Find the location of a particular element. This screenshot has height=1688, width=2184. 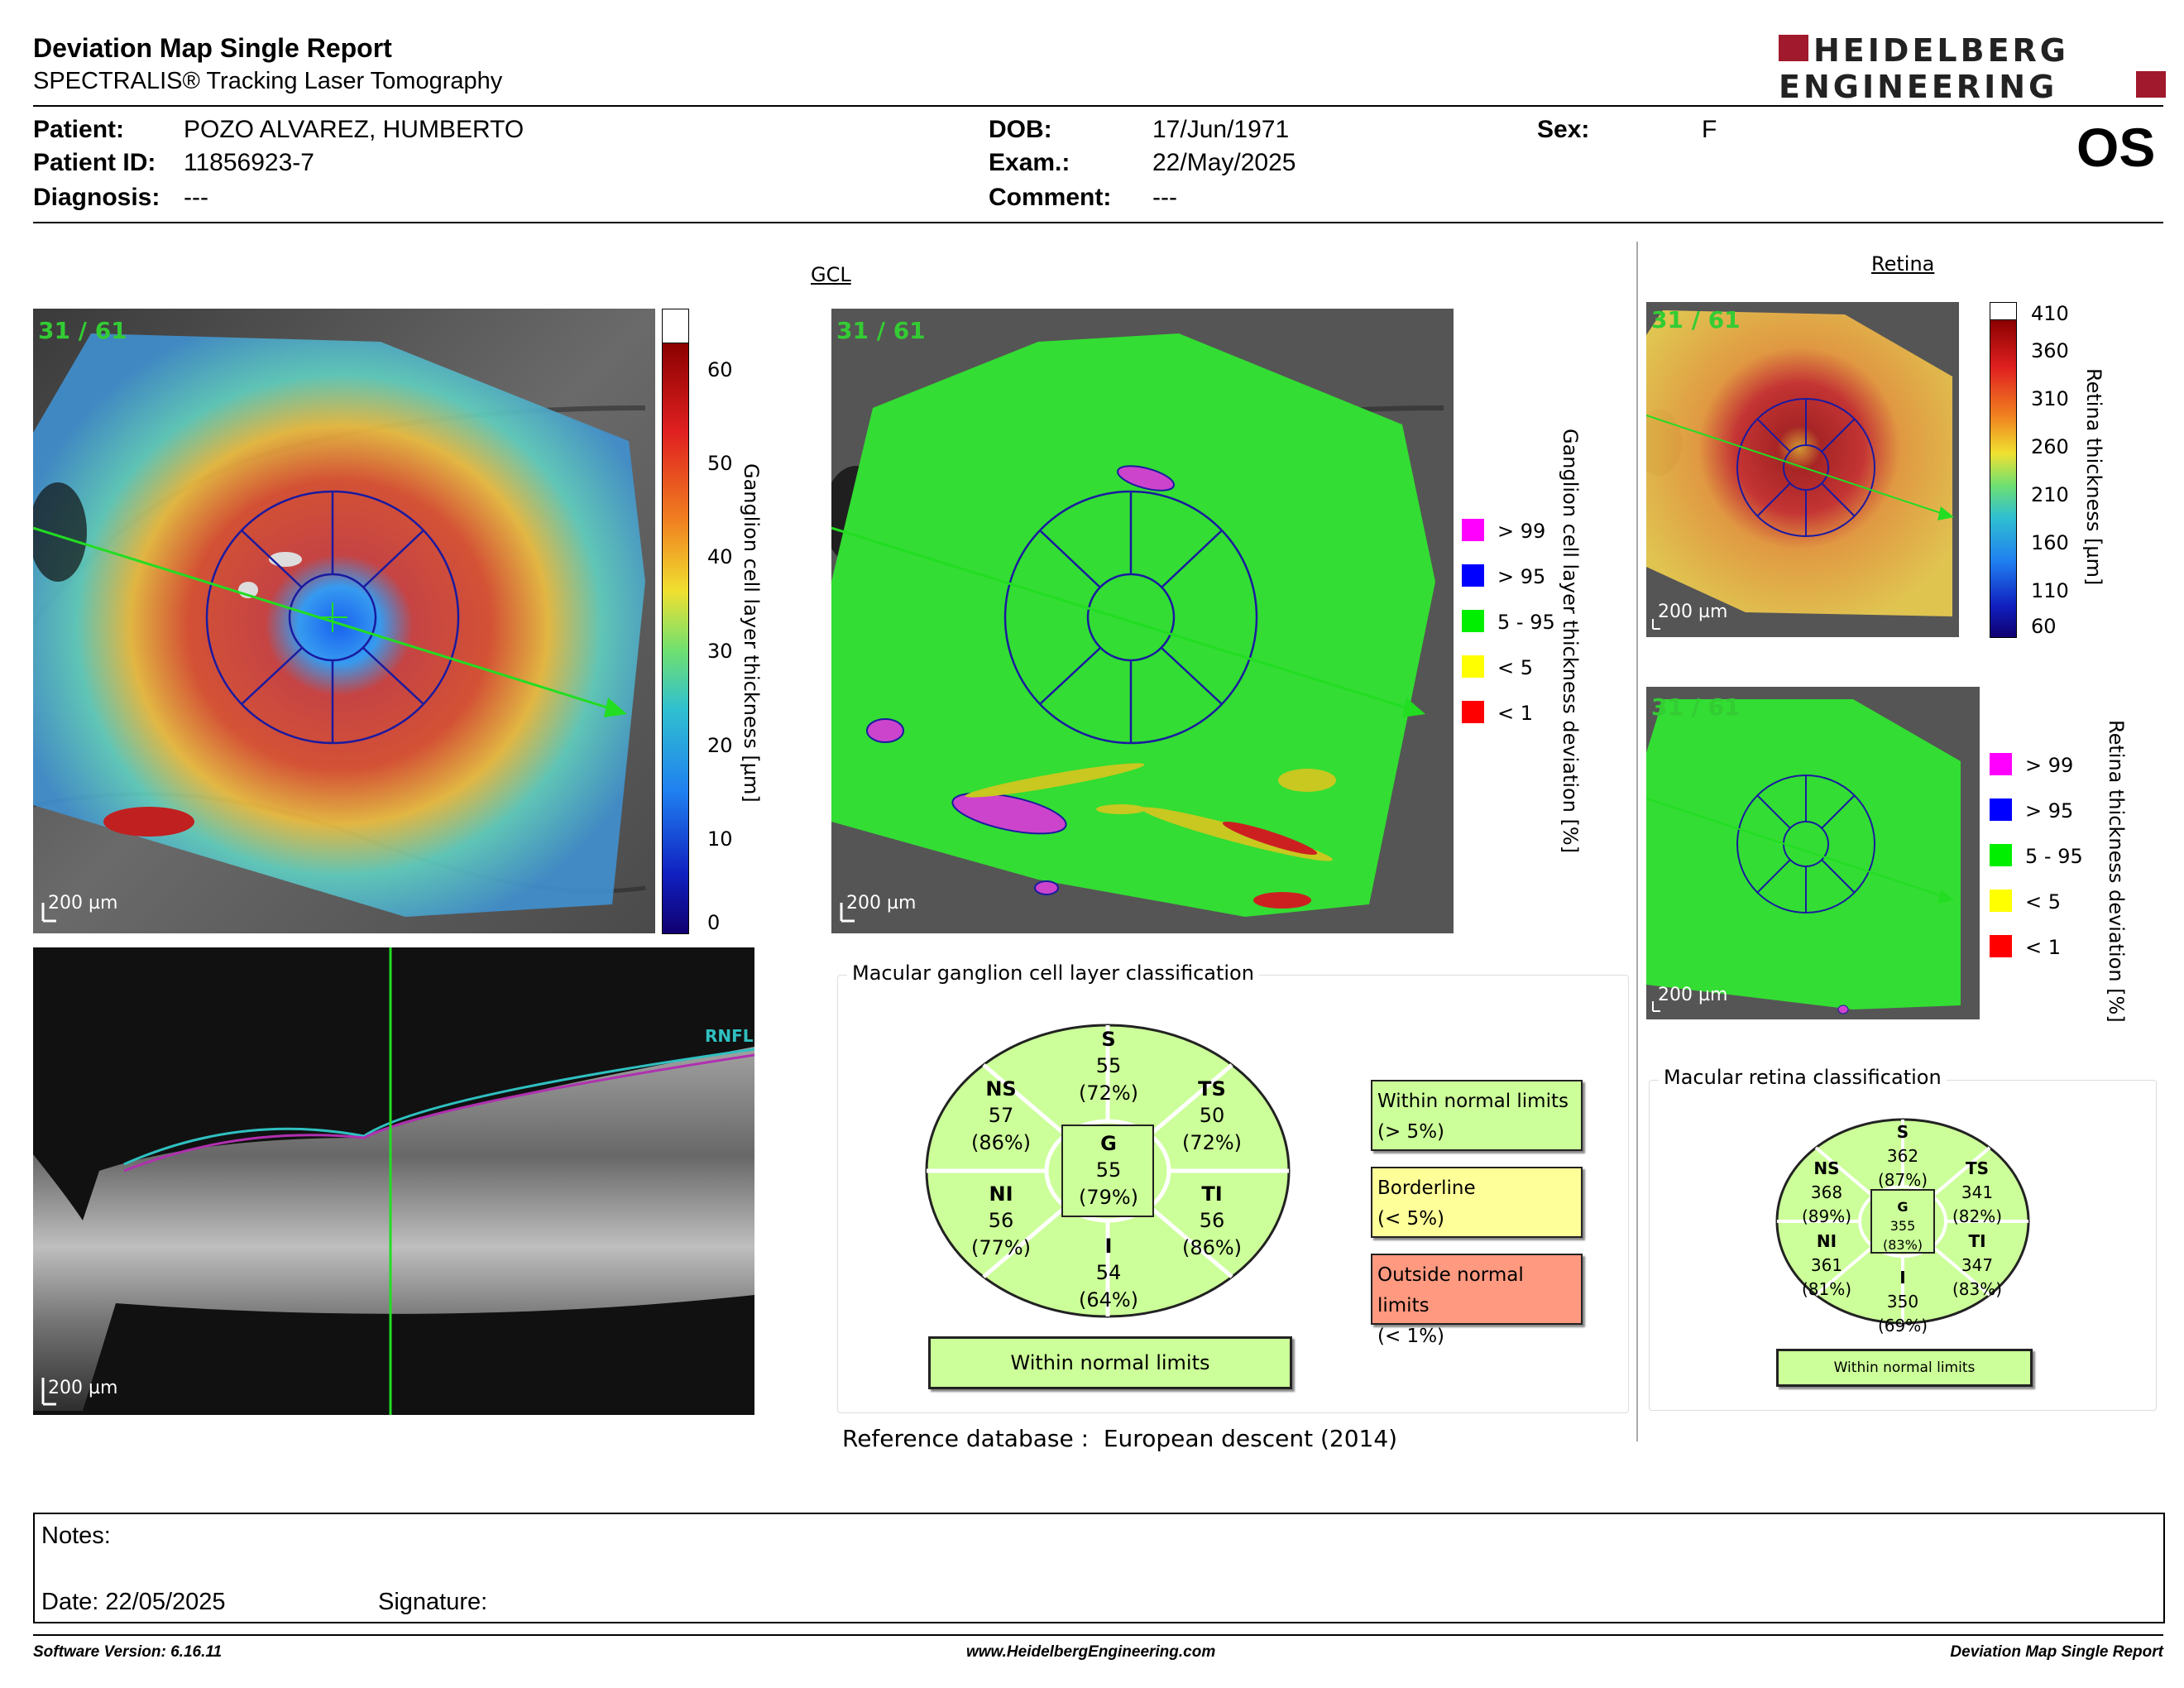

svg-text: HEIDELBERG is located at coordinates (1941, 50).